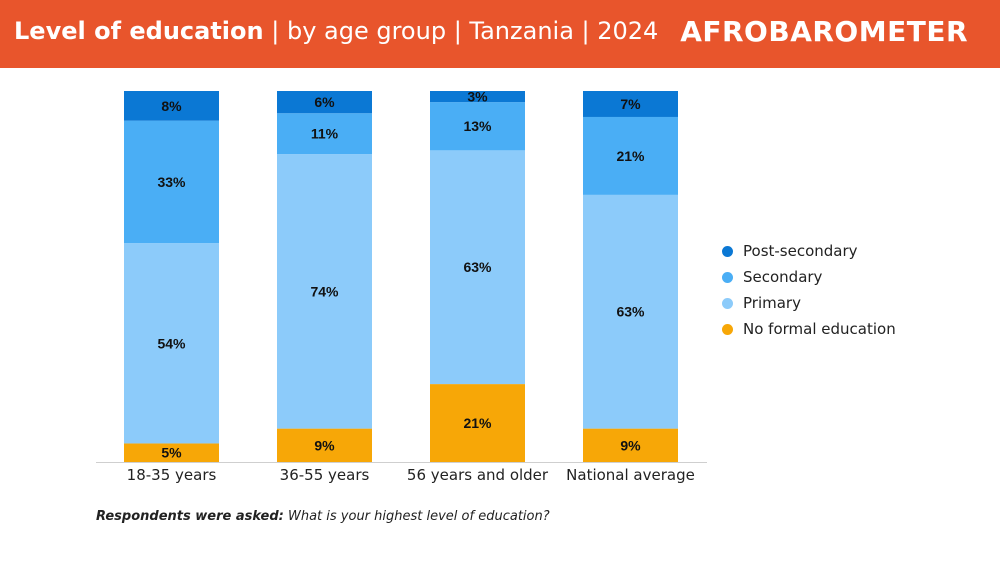 Image resolution: width=1000 pixels, height=563 pixels. I want to click on data-label: 6%, so click(324, 102).